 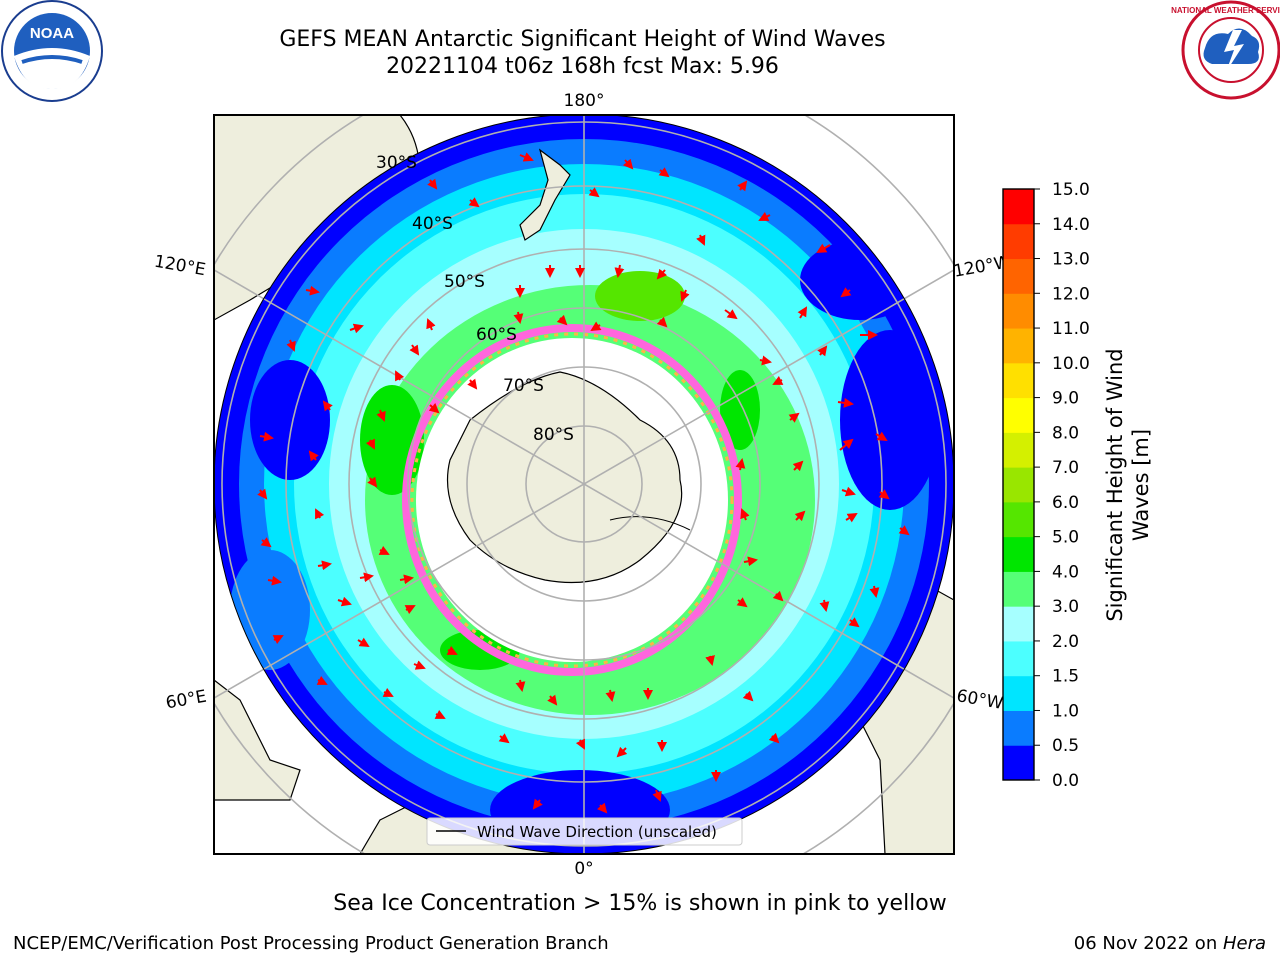 What do you see at coordinates (180, 266) in the screenshot?
I see `lon-label-120e: 120°E` at bounding box center [180, 266].